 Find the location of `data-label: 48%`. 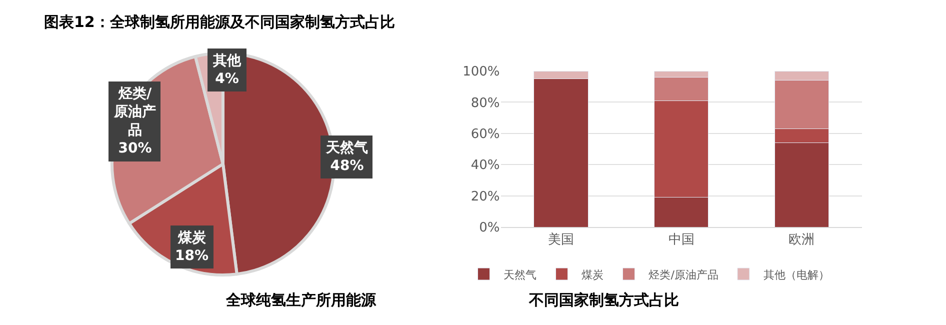

data-label: 48% is located at coordinates (347, 166).